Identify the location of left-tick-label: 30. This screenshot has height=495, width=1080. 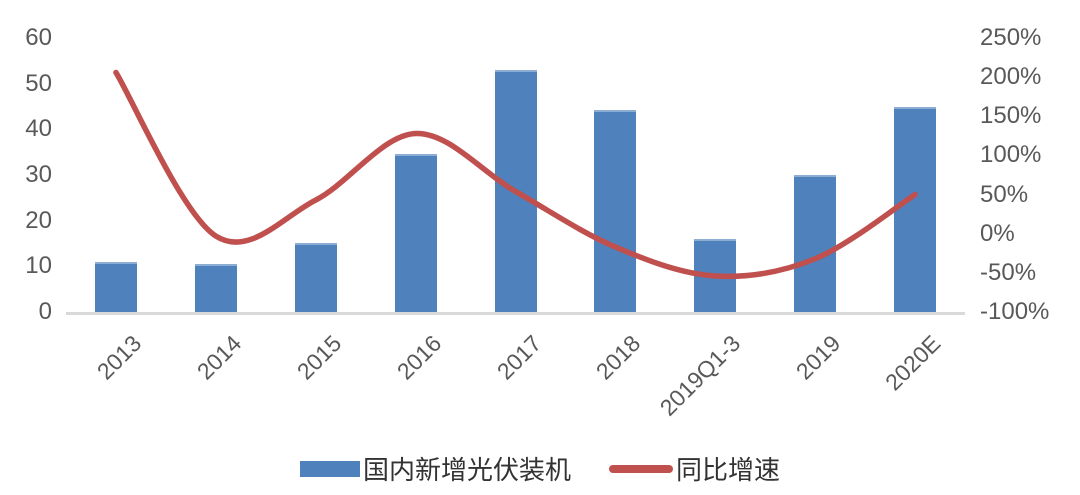
(38, 174).